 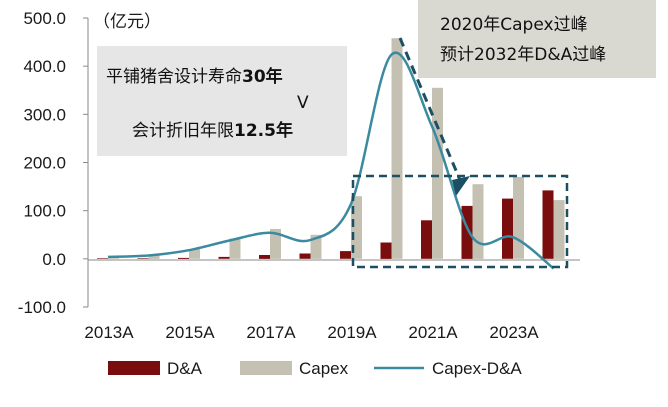 What do you see at coordinates (44, 211) in the screenshot?
I see `y-tick-label: 100.0` at bounding box center [44, 211].